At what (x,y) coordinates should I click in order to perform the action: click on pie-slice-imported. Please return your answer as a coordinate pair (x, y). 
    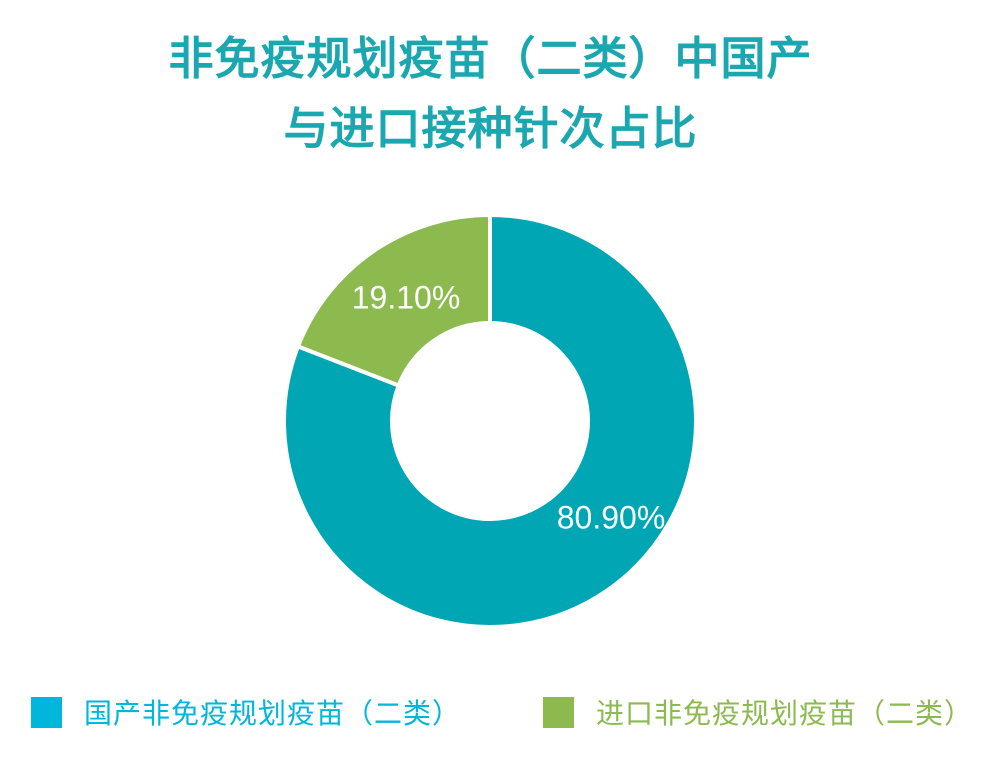
    Looking at the image, I should click on (393, 300).